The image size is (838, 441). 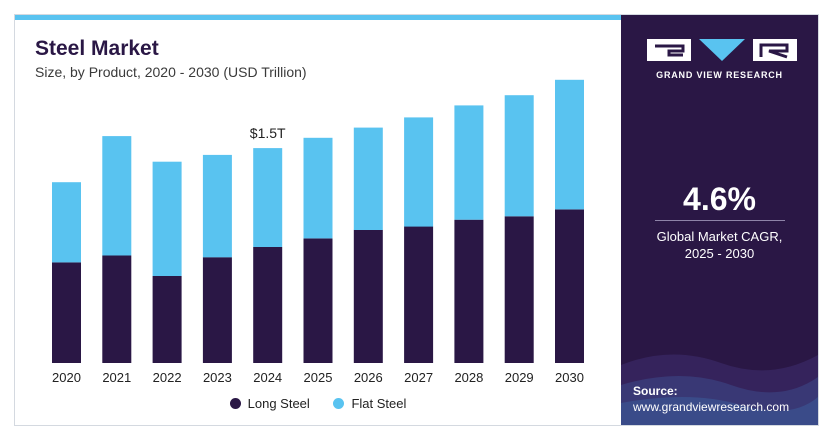 I want to click on bar-long-steel-2027, so click(x=419, y=294).